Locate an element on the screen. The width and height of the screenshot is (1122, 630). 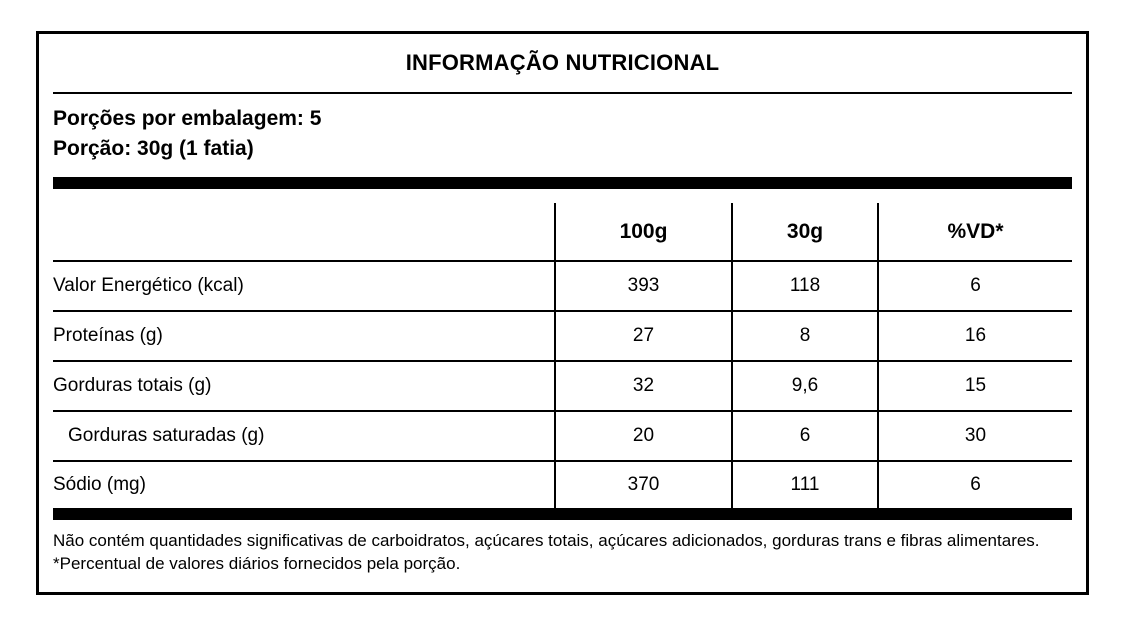
value-30g-cell: 118 is located at coordinates (804, 286).